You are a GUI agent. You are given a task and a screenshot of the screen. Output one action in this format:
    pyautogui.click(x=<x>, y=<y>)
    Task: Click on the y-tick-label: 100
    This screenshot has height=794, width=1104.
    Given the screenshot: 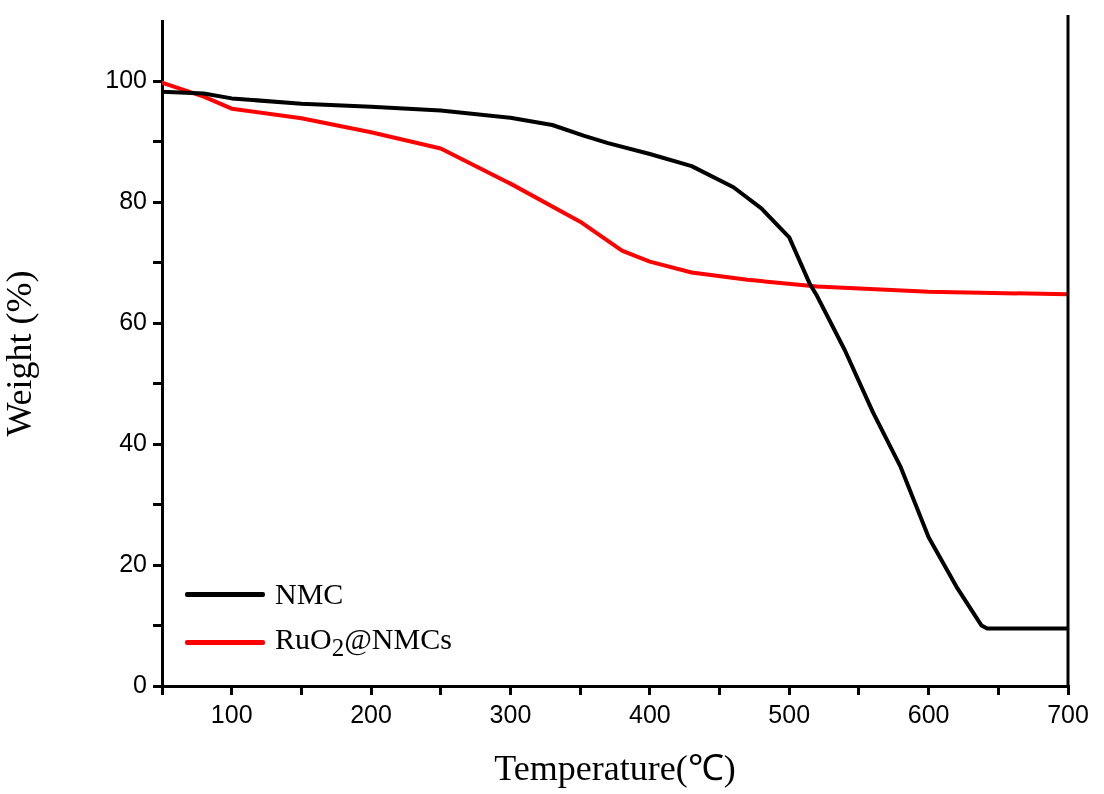 What is the action you would take?
    pyautogui.click(x=126, y=79)
    